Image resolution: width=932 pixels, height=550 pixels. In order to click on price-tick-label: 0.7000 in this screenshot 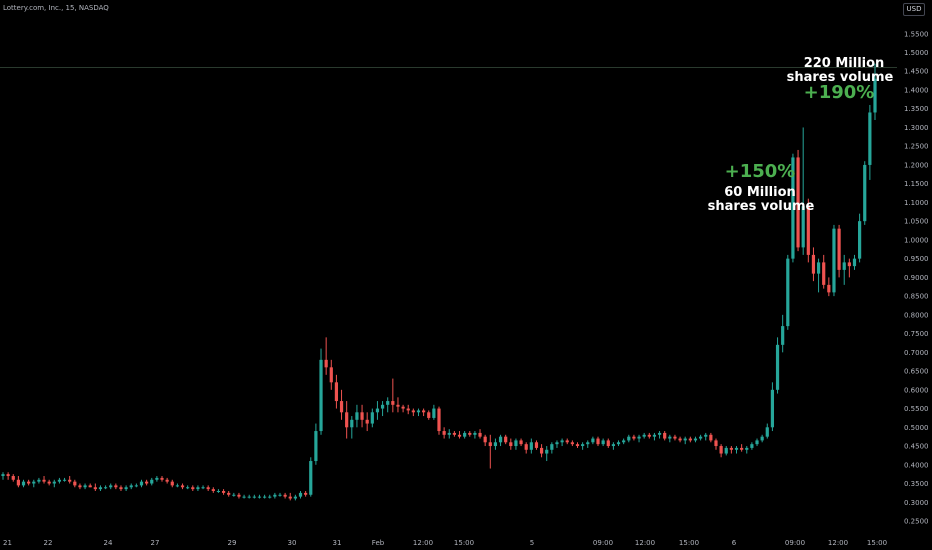, I will do `click(916, 353)`.